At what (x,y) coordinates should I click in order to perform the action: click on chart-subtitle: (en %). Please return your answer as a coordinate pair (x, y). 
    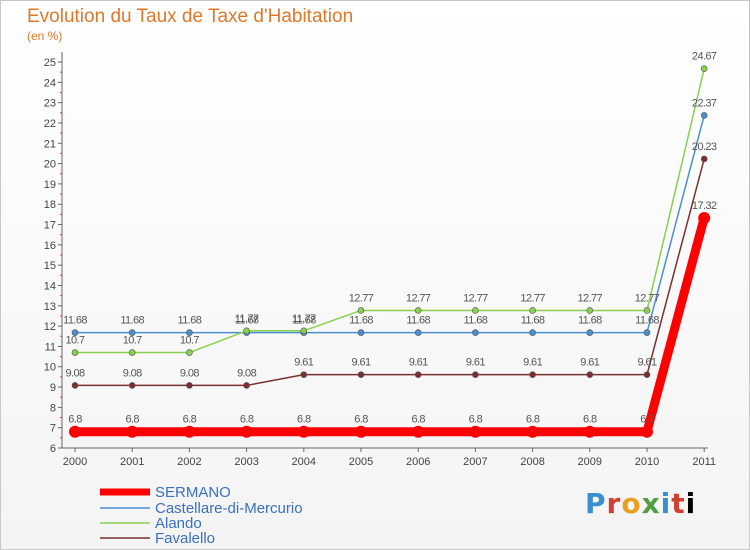
    Looking at the image, I should click on (45, 36).